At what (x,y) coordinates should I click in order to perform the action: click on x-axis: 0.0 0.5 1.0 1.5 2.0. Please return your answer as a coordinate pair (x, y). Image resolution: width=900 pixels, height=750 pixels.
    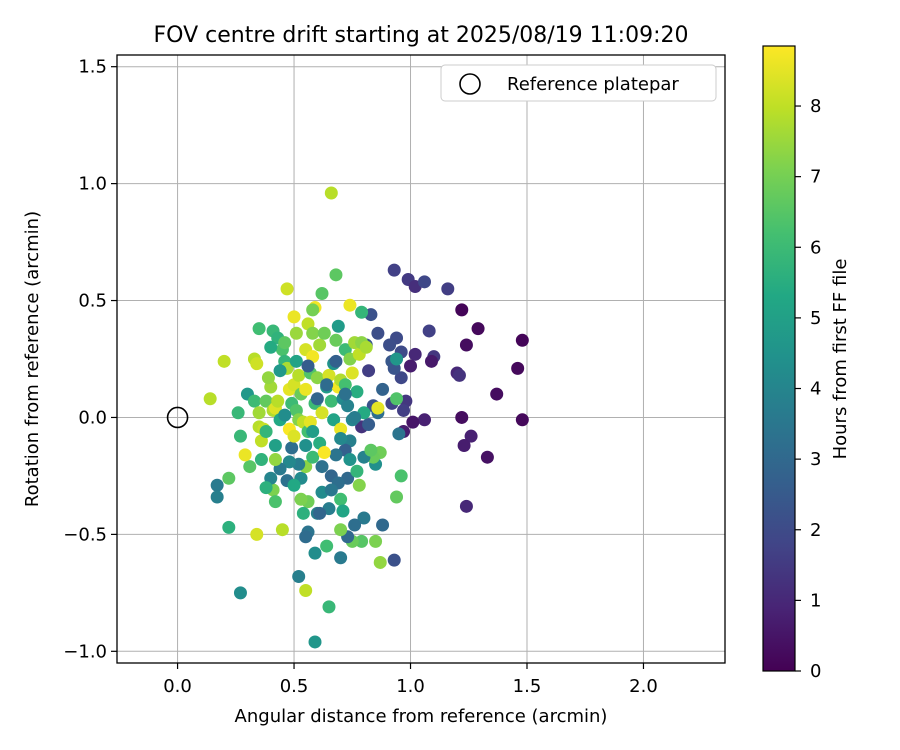
    Looking at the image, I should click on (410, 680).